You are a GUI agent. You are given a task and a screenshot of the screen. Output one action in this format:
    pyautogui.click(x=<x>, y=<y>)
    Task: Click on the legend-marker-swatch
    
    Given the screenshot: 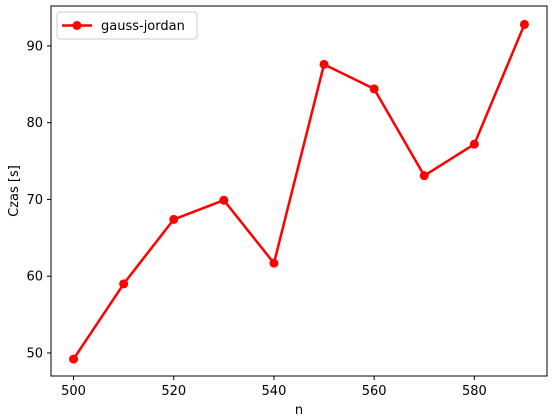 What is the action you would take?
    pyautogui.click(x=77, y=25)
    